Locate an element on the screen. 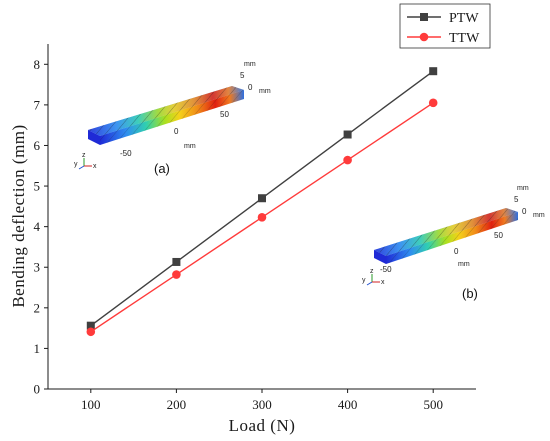 The height and width of the screenshot is (441, 550). x-tick-label: 400 is located at coordinates (348, 404).